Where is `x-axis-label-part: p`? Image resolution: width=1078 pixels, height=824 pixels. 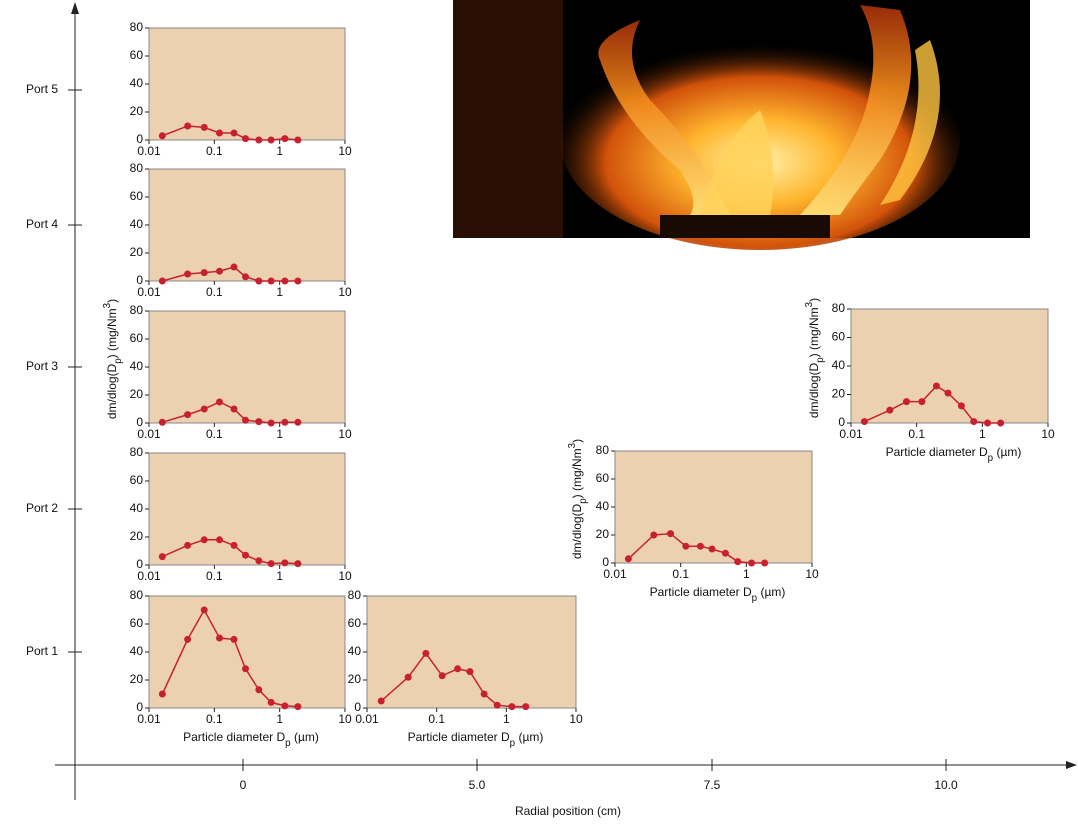 x-axis-label-part: p is located at coordinates (991, 458).